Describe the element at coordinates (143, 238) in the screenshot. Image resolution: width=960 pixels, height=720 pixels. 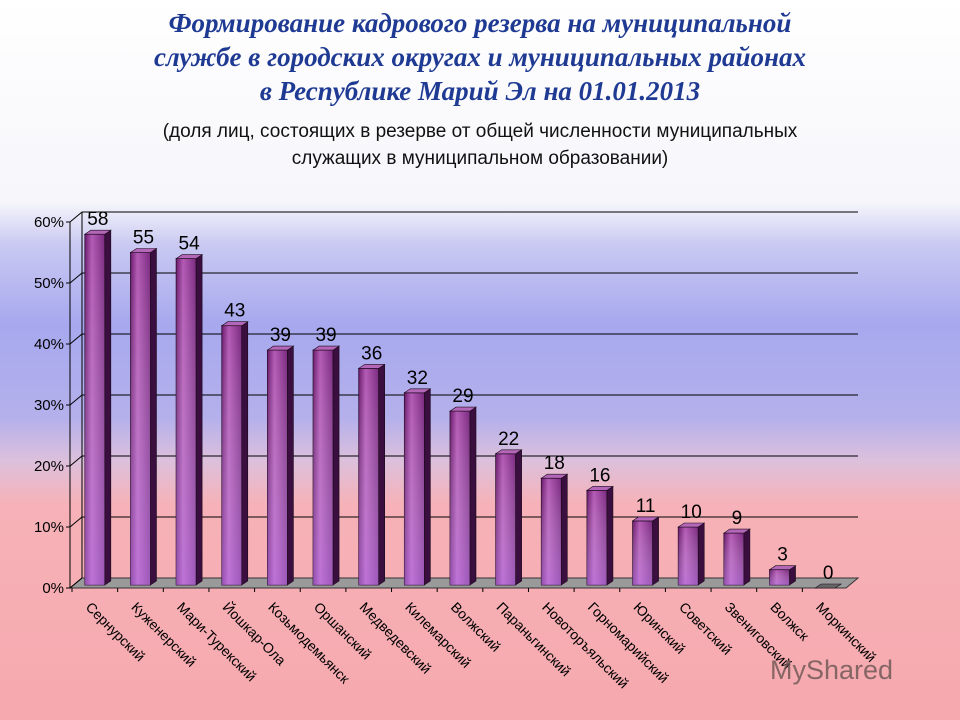
I see `data-label: 55` at that location.